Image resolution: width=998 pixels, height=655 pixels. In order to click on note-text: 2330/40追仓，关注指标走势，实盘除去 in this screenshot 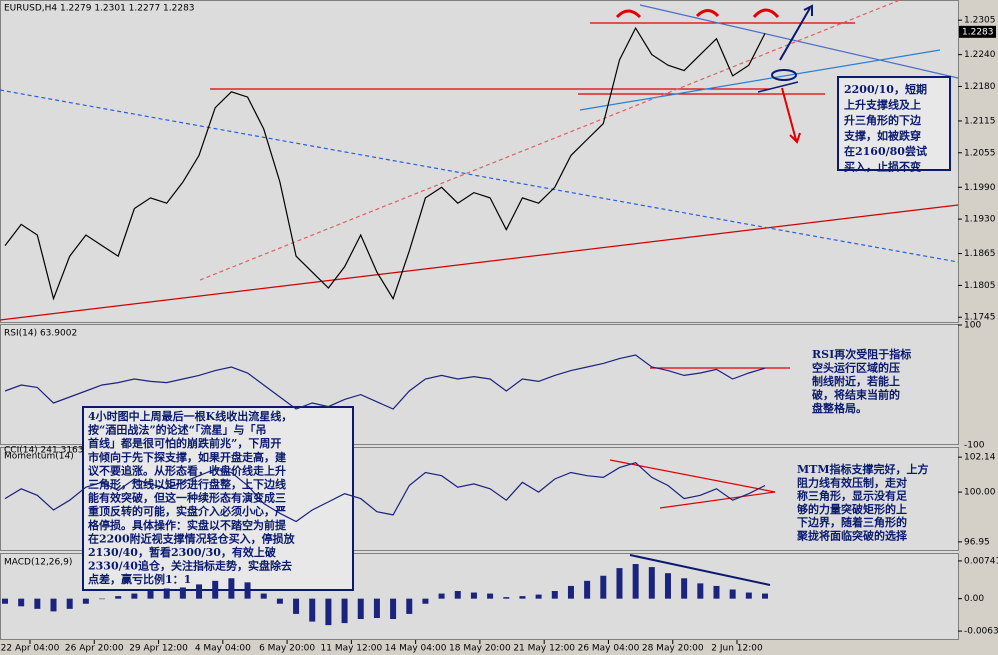, I will do `click(190, 566)`.